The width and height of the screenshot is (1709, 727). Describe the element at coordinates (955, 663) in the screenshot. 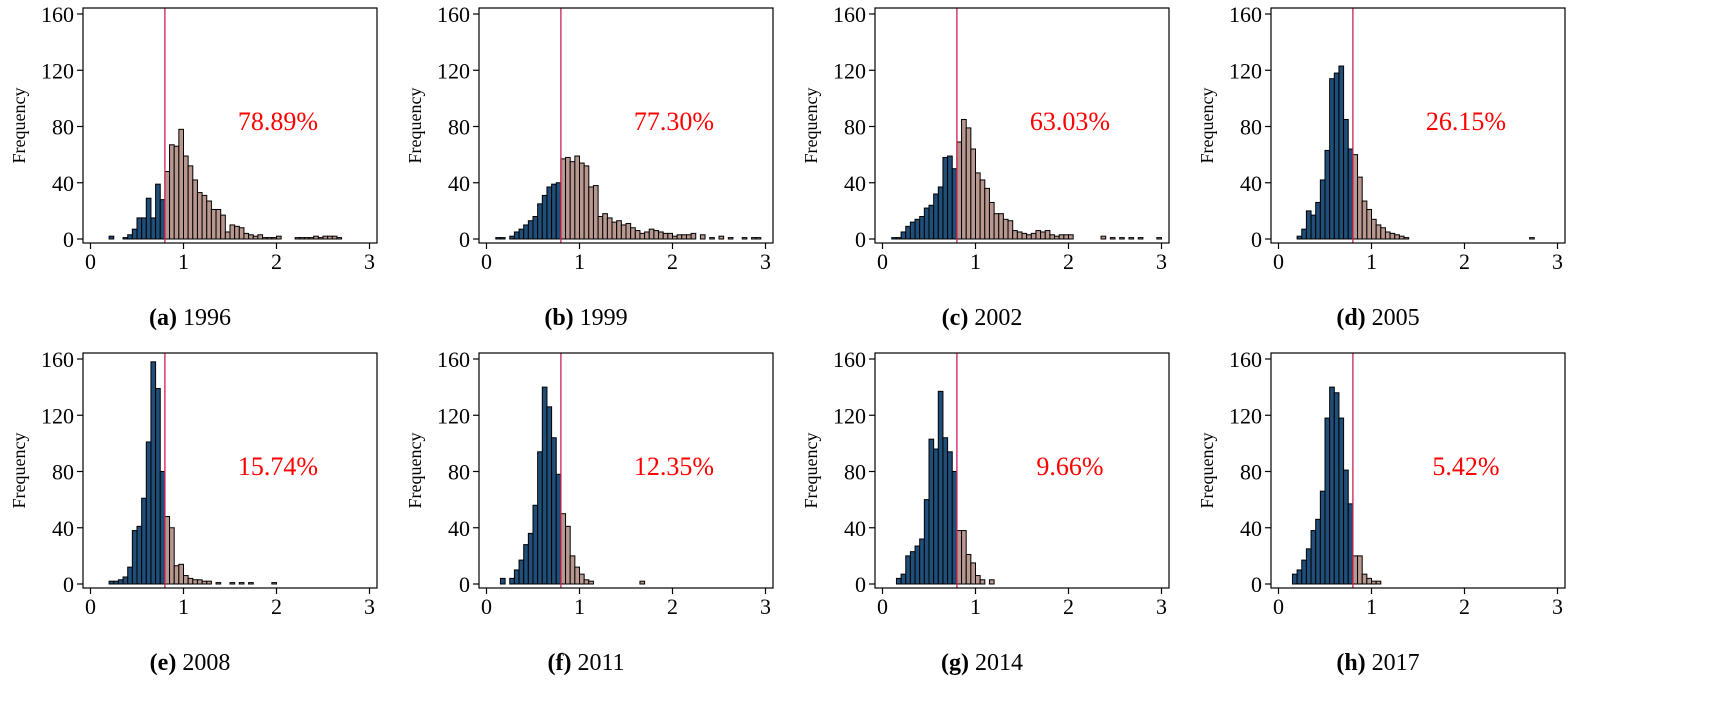

I see `panel-caption-letter: (g)` at that location.